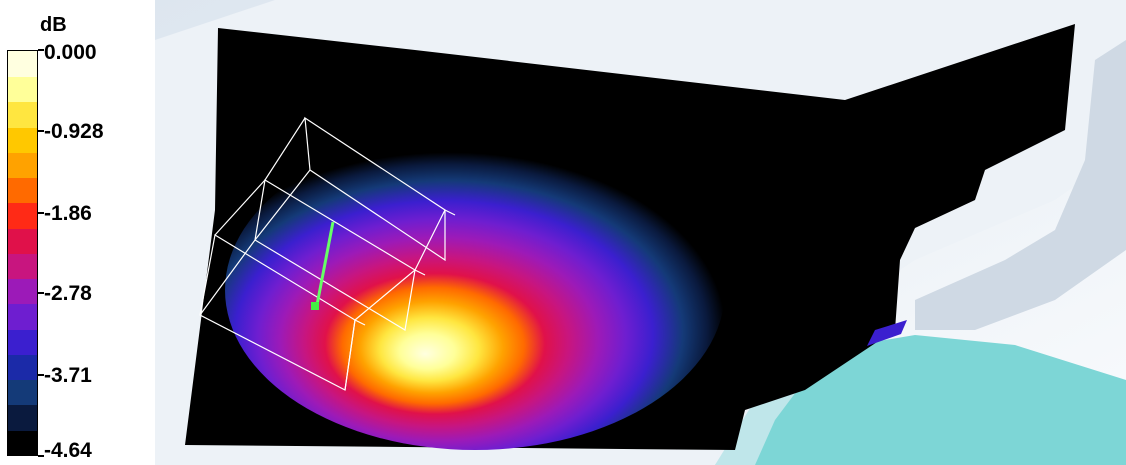  What do you see at coordinates (68, 213) in the screenshot?
I see `tick-label: -1.86` at bounding box center [68, 213].